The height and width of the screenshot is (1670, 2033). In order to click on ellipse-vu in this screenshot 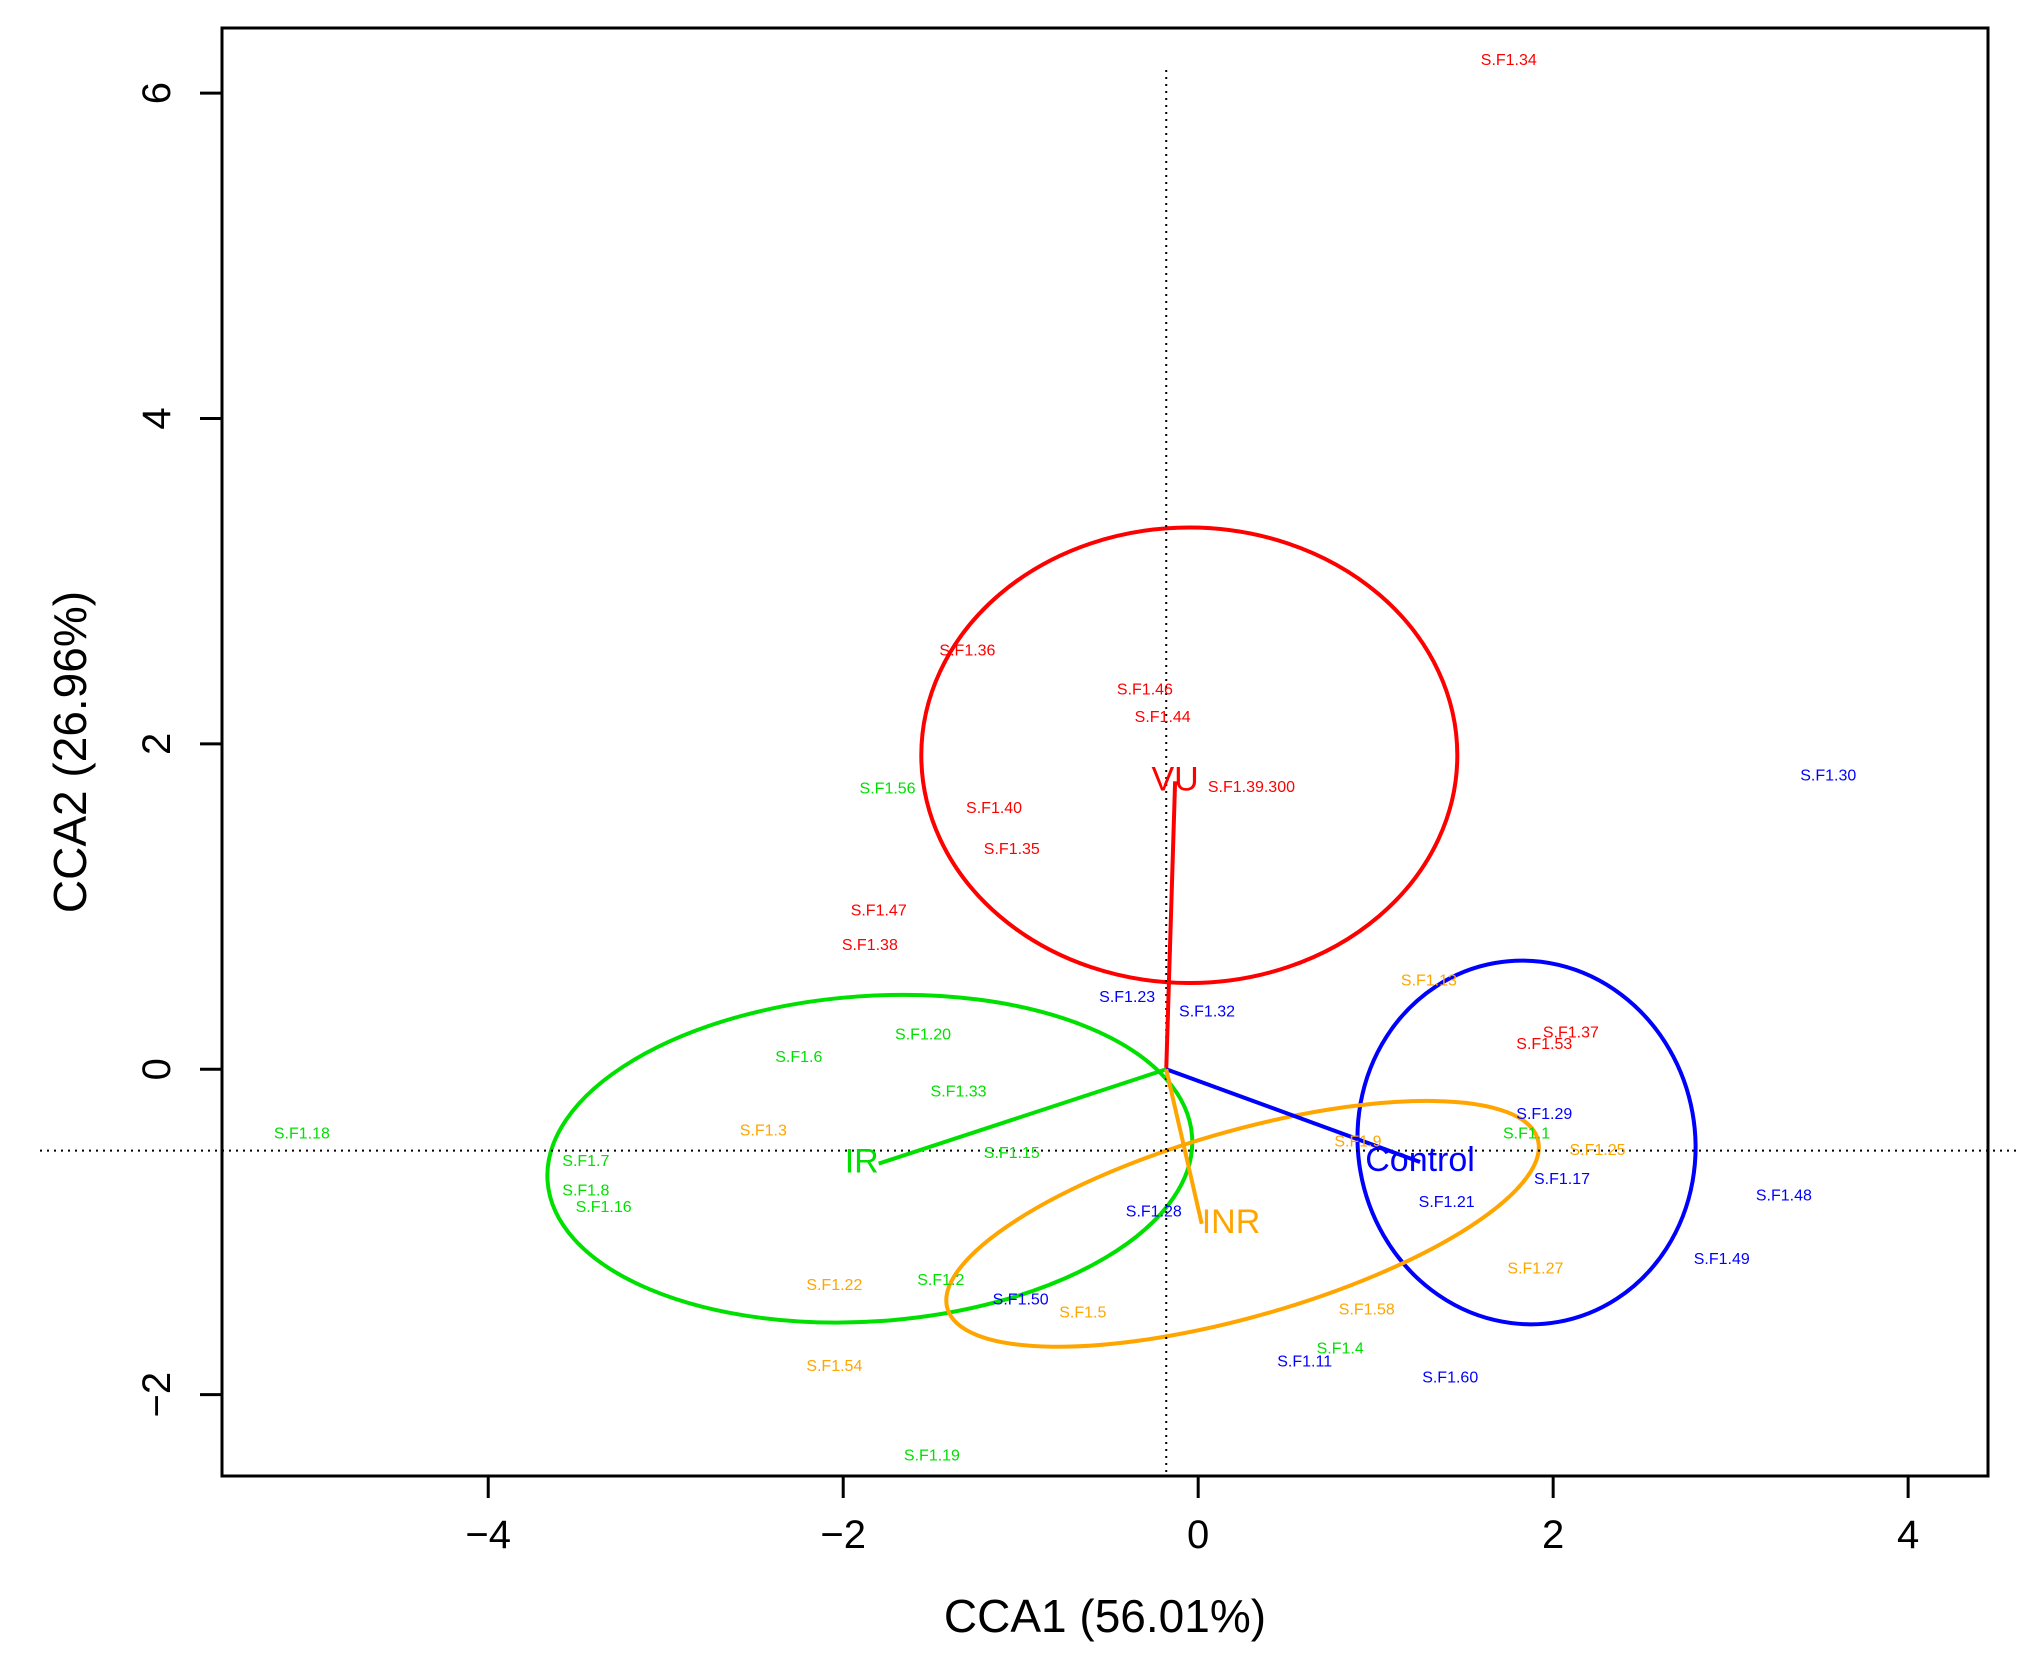, I will do `click(1189, 755)`.